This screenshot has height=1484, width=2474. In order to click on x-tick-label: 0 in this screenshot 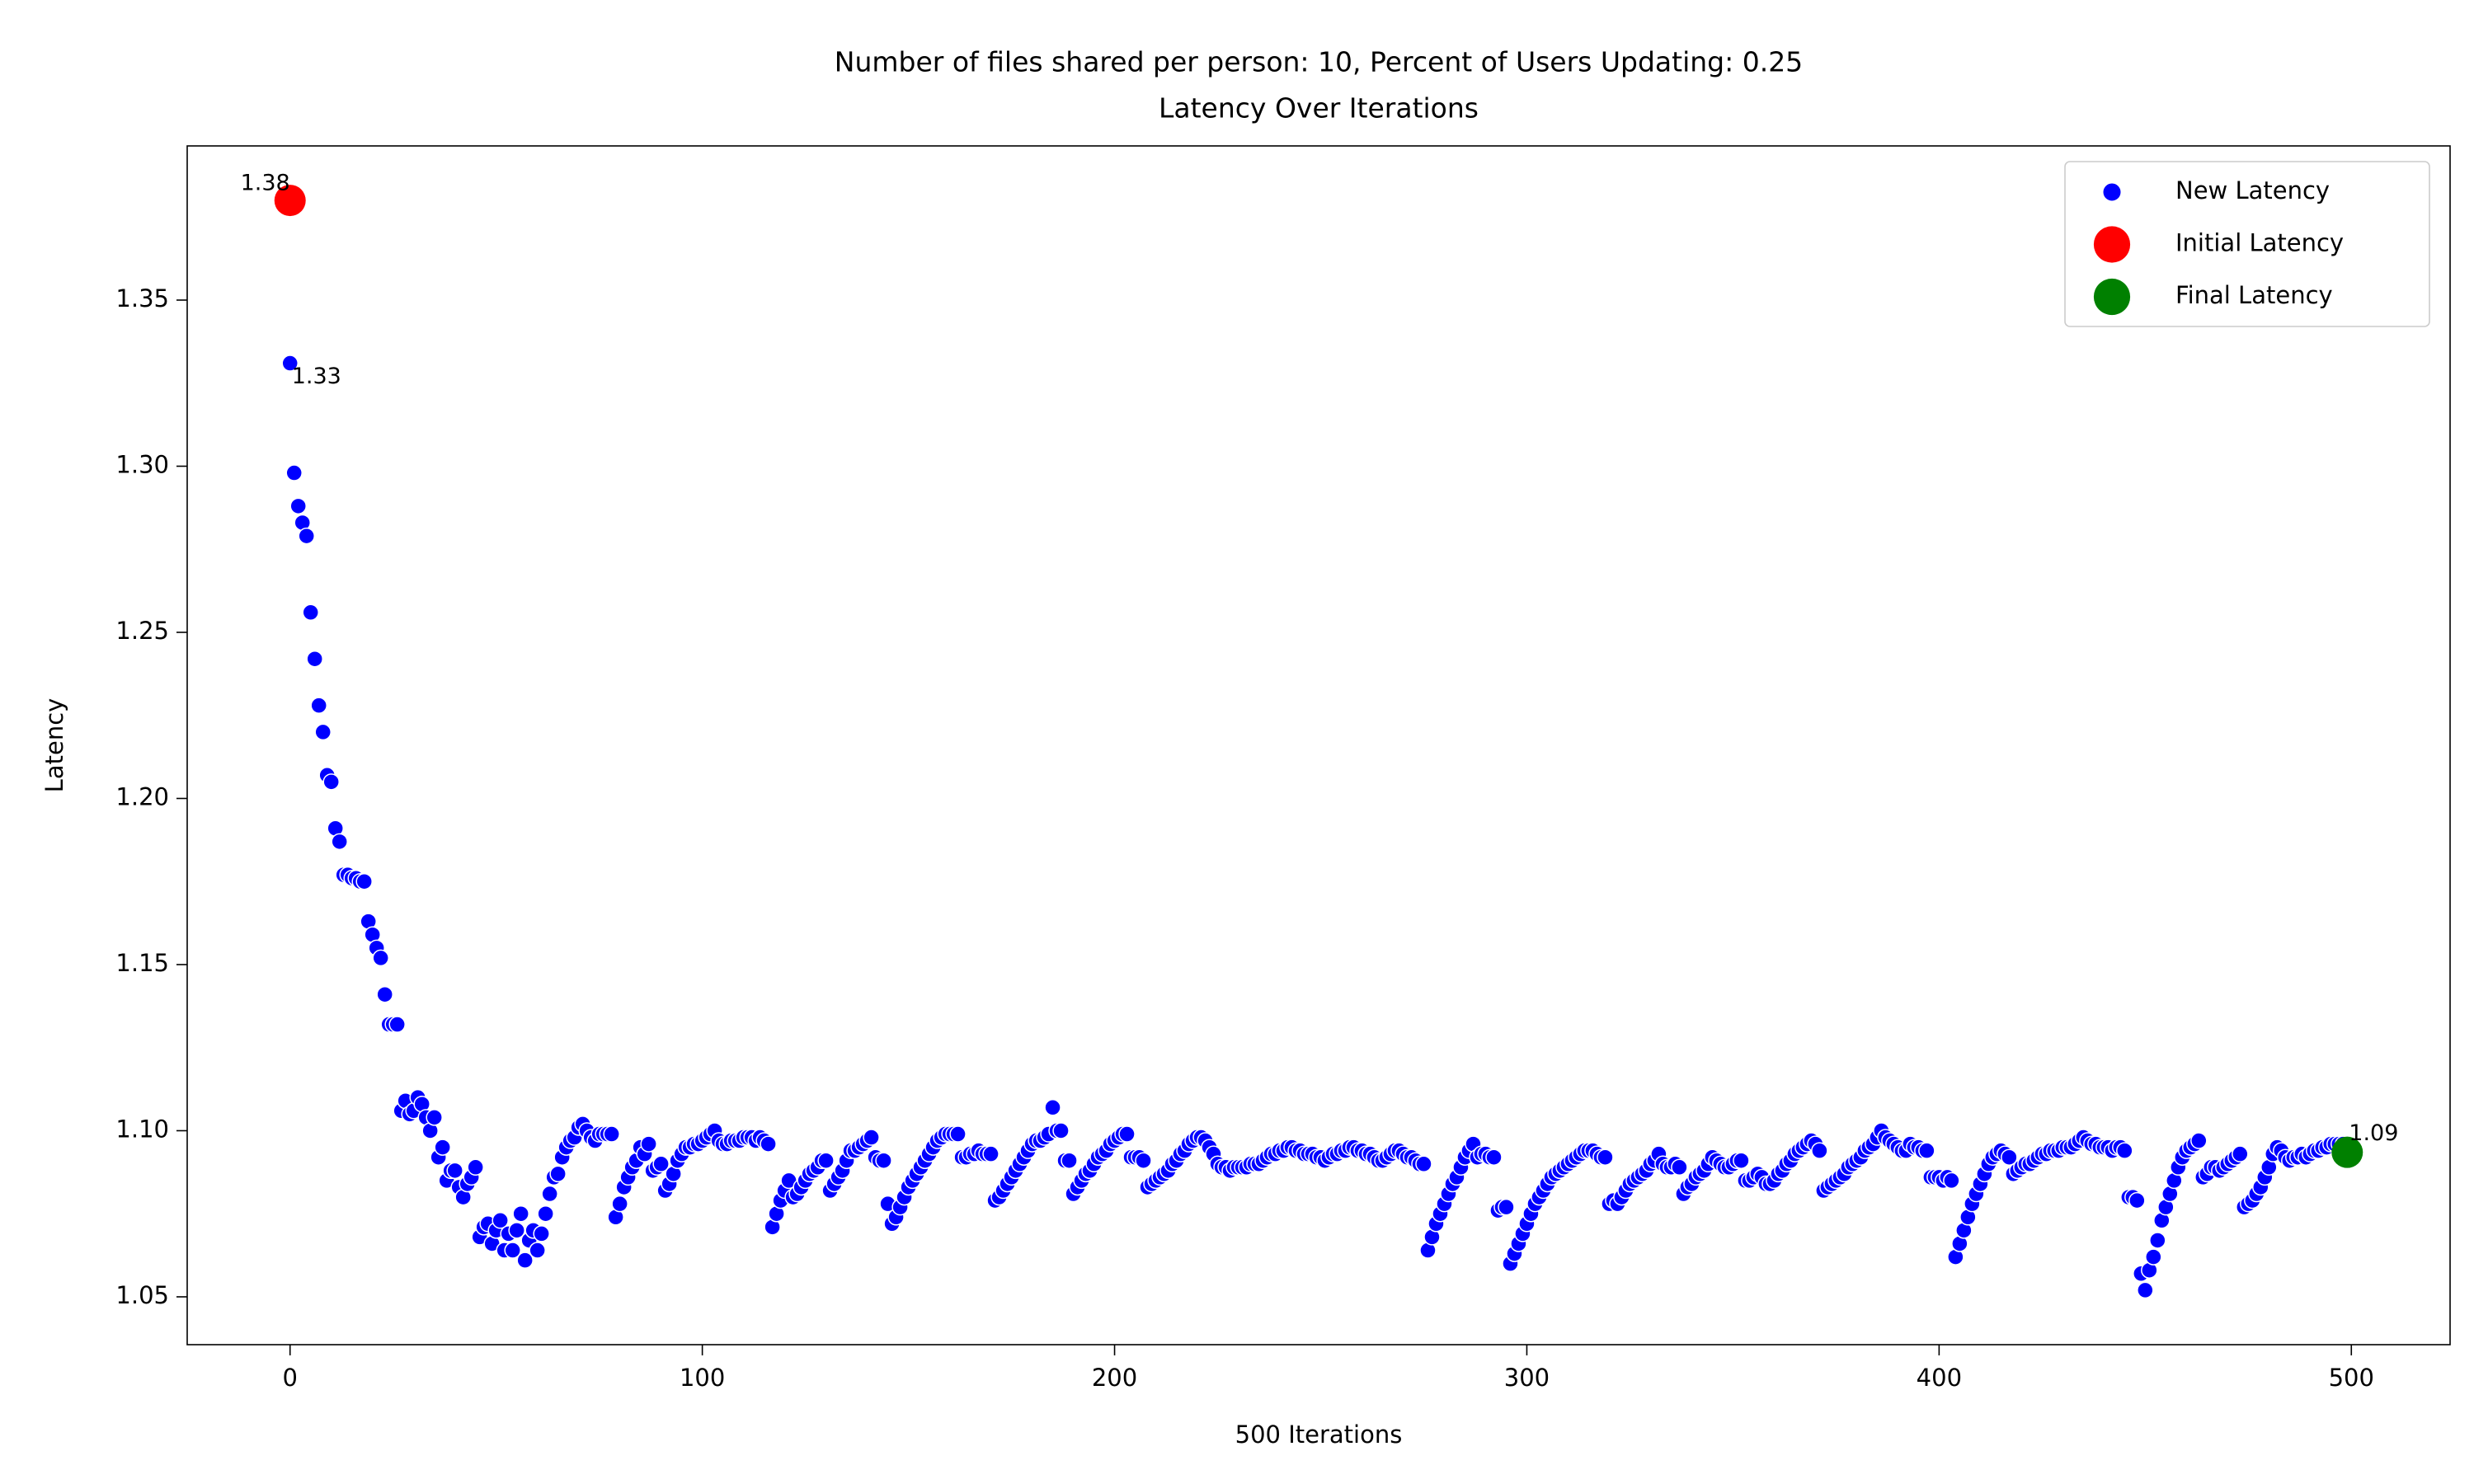, I will do `click(290, 1378)`.